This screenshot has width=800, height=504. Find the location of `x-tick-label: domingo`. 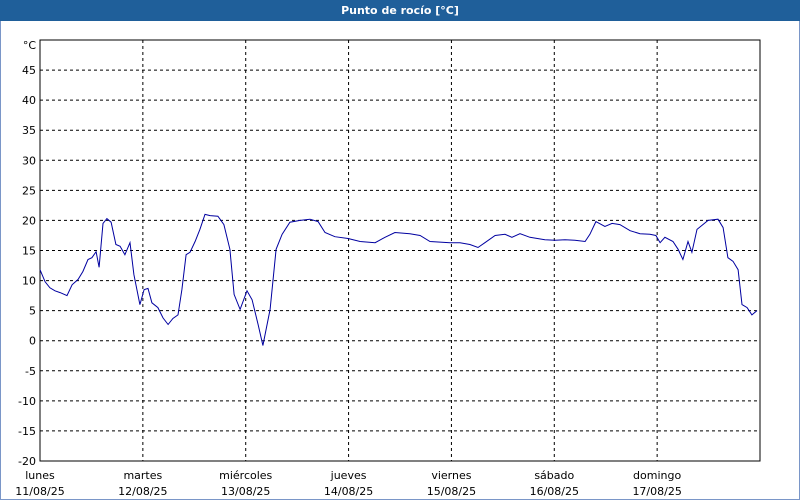

x-tick-label: domingo is located at coordinates (657, 475).